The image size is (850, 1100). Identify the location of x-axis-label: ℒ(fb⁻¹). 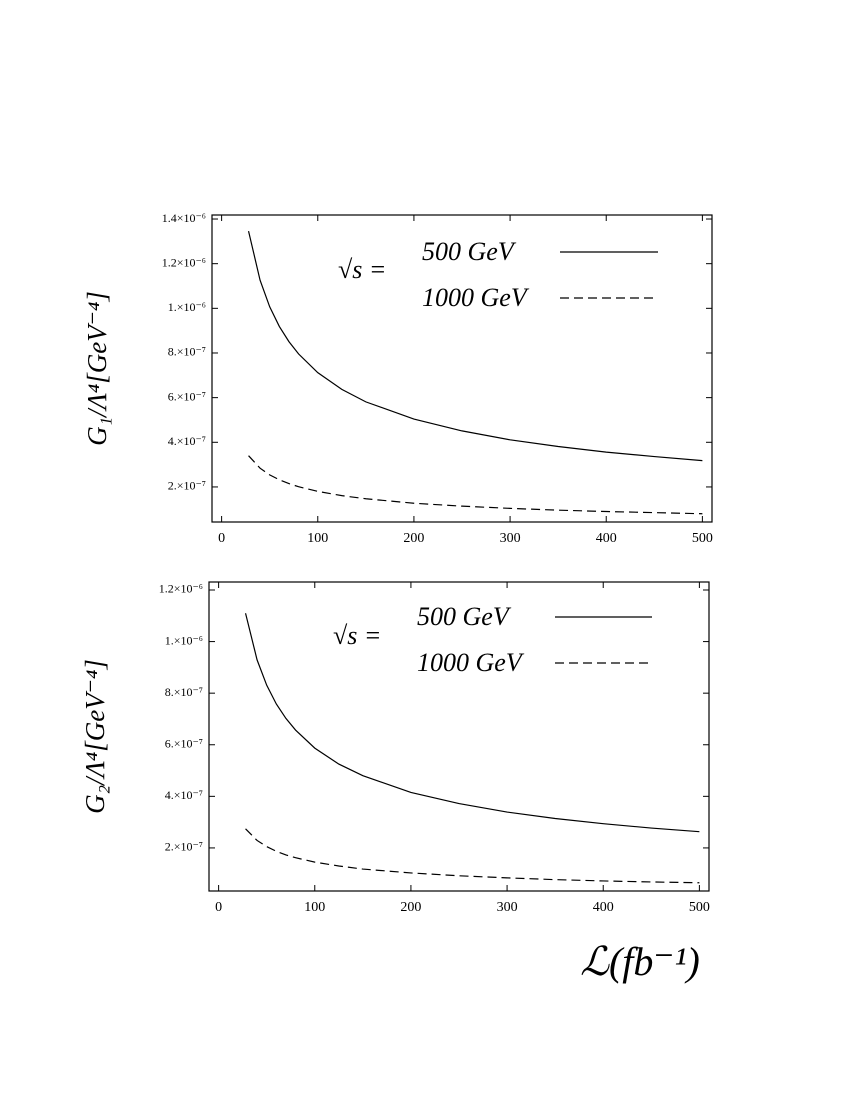
(640, 961).